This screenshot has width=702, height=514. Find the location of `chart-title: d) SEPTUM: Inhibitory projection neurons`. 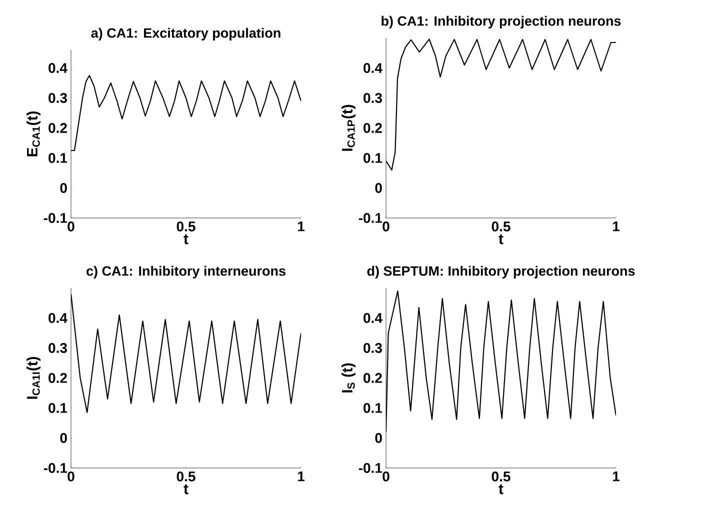

chart-title: d) SEPTUM: Inhibitory projection neurons is located at coordinates (501, 272).